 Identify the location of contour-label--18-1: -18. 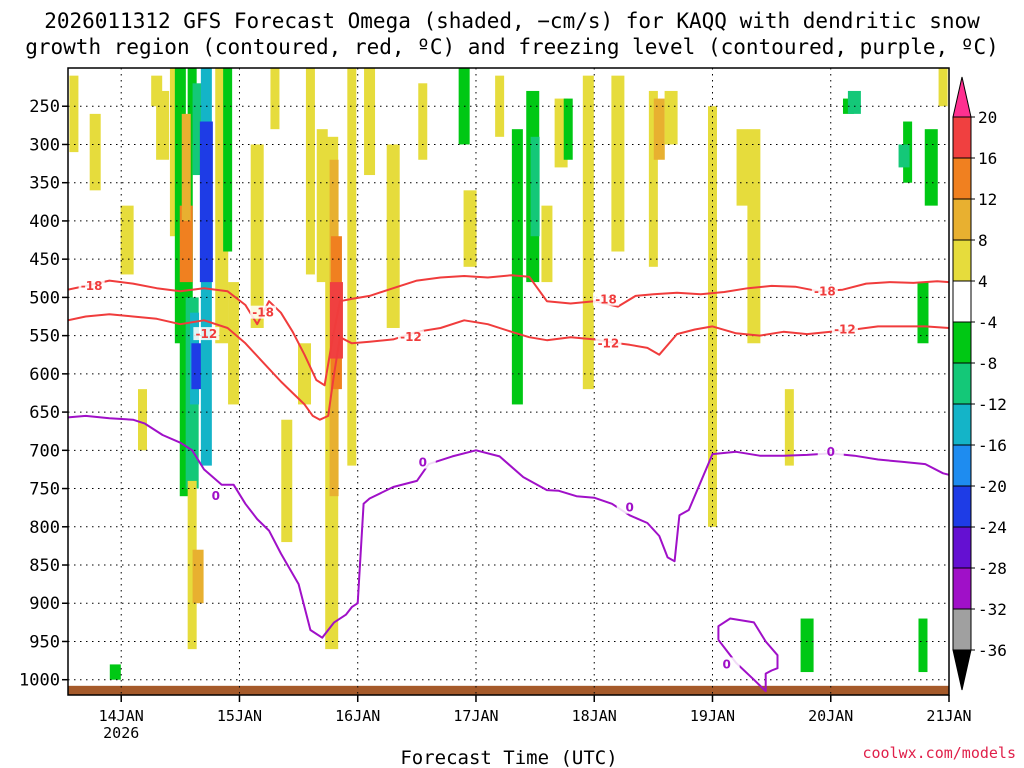
(263, 313).